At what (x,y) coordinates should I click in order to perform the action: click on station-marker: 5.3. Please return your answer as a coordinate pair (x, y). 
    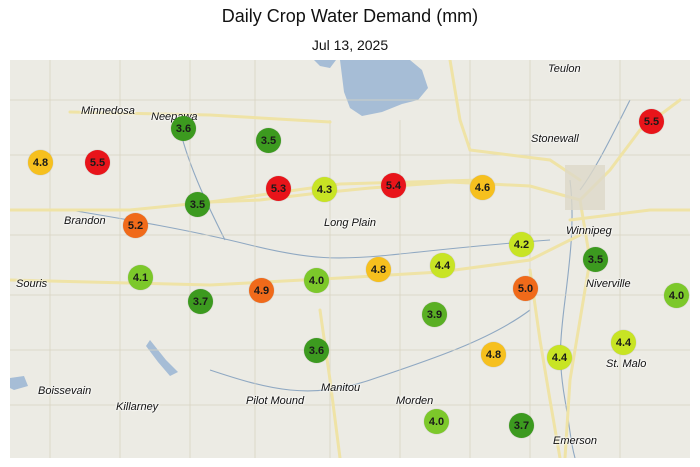
    Looking at the image, I should click on (278, 188).